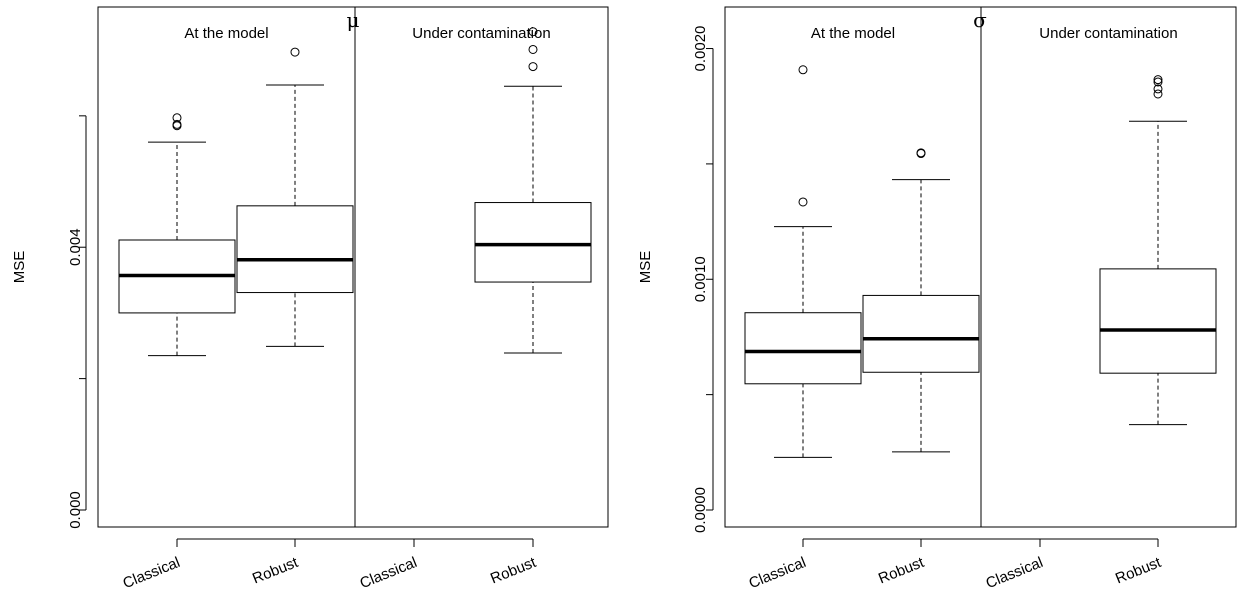  Describe the element at coordinates (700, 510) in the screenshot. I see `y-tick-label: 0.0000` at that location.